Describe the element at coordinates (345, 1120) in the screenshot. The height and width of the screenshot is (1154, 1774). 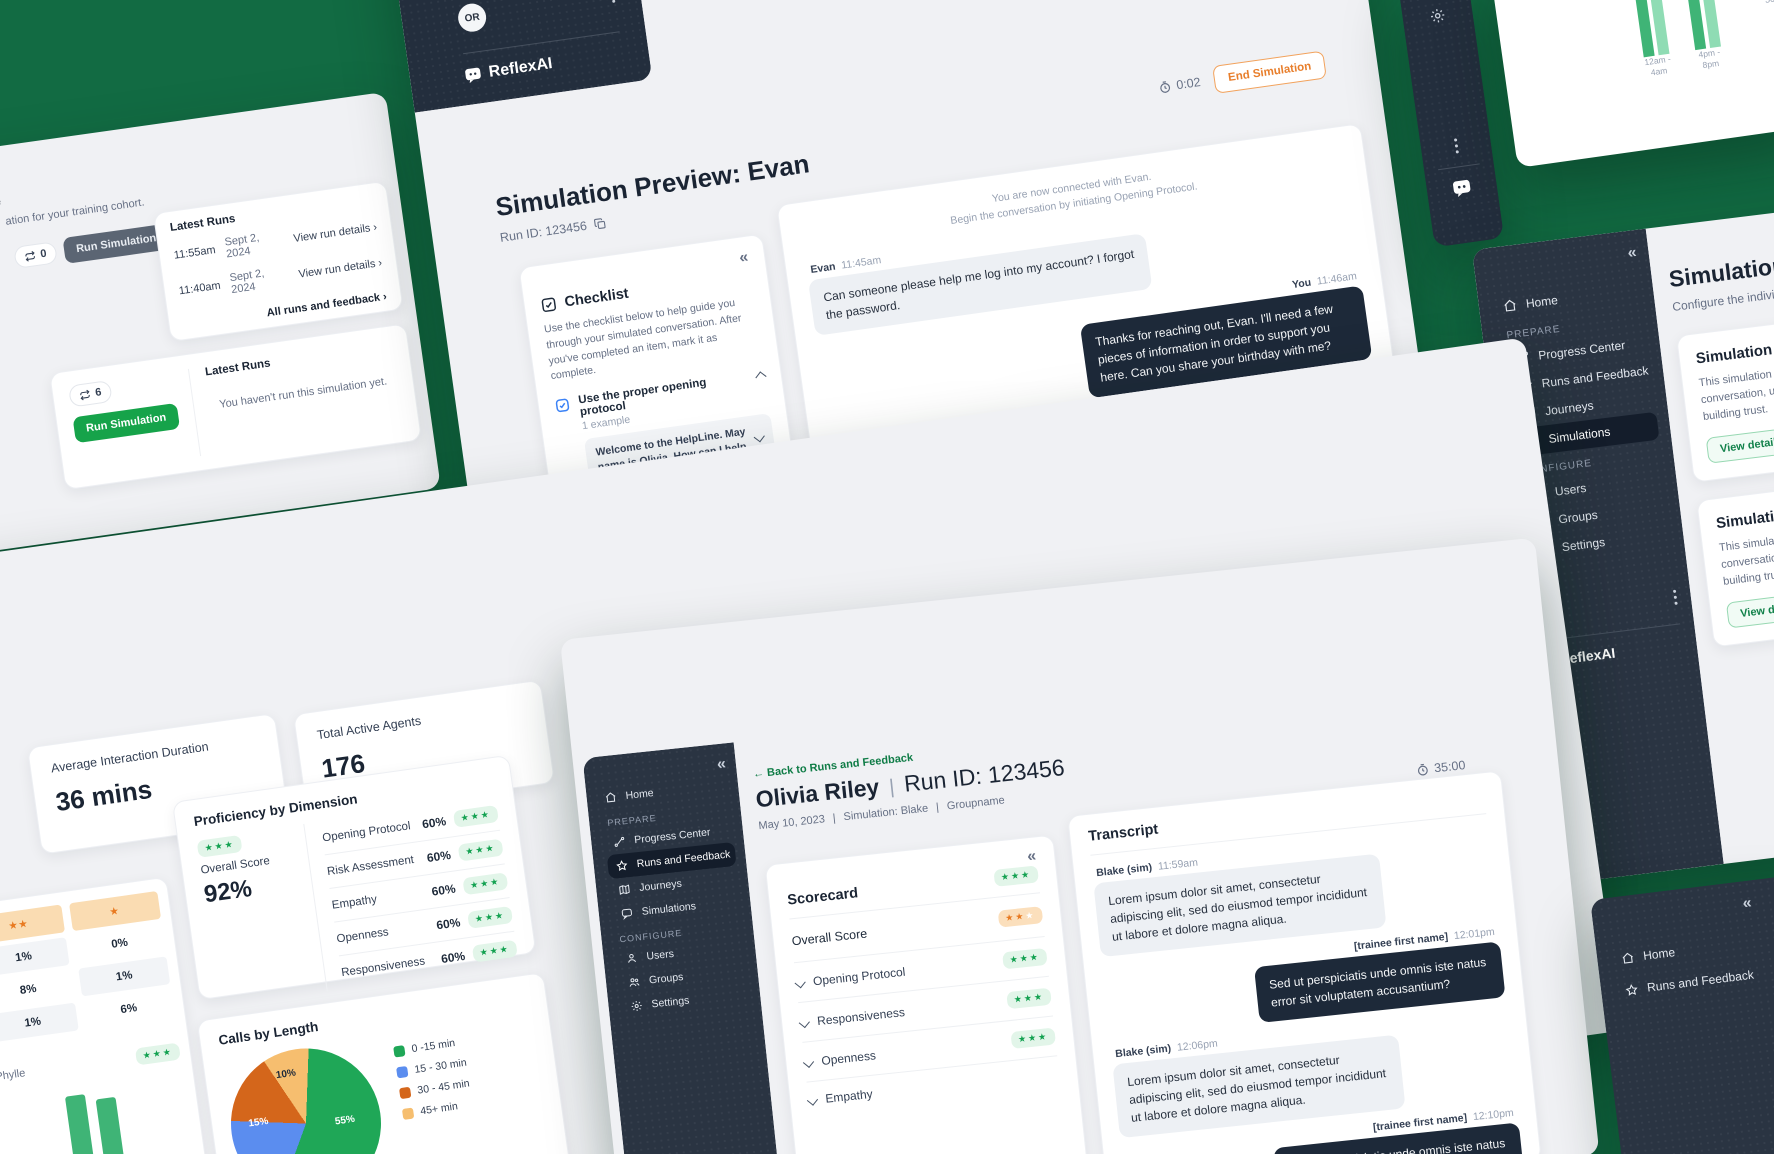
I see `pie-slice-label: 55%` at that location.